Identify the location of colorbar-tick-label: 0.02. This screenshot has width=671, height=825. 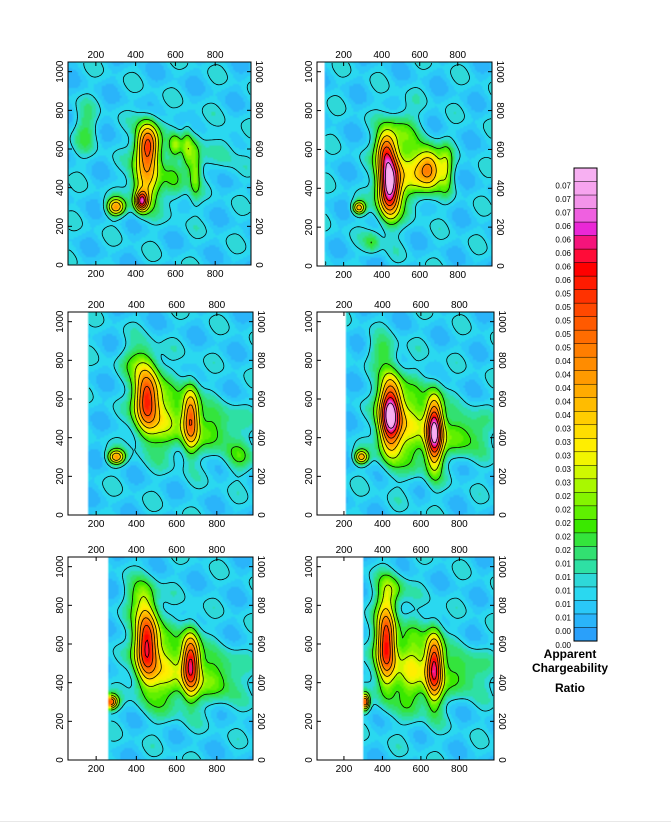
(563, 510).